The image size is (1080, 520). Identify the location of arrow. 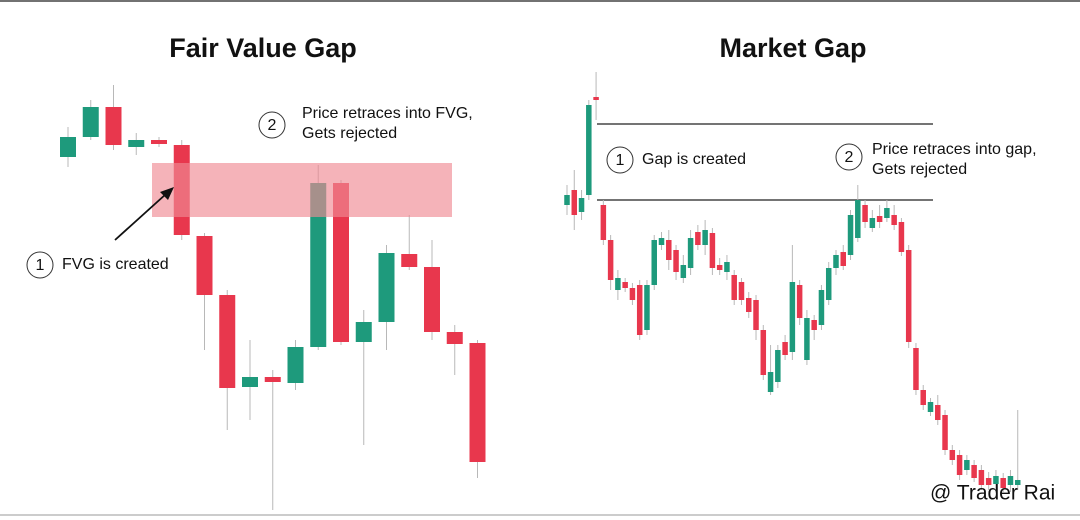
(144, 214).